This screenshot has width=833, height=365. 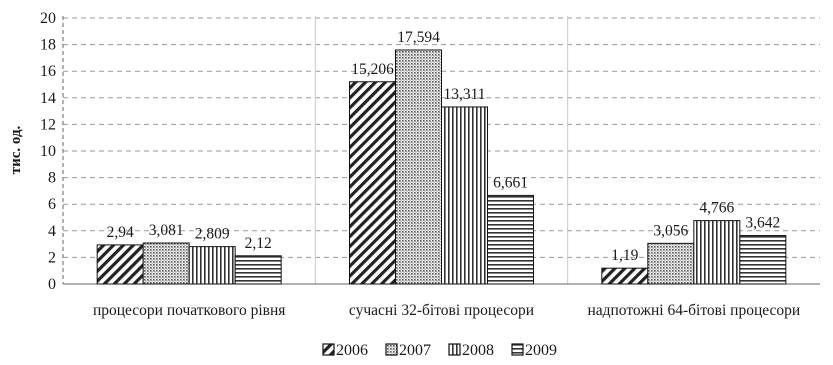 I want to click on y-axis-label: тис. од., so click(x=16, y=149).